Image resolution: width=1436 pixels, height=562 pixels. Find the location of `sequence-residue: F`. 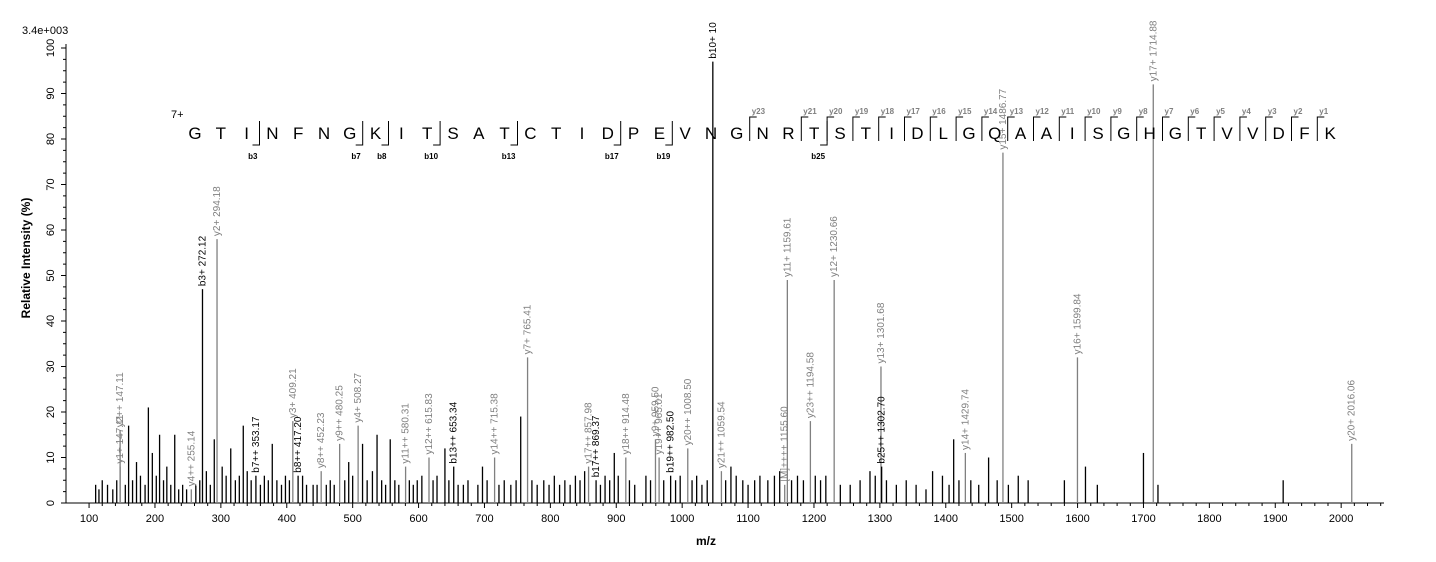

sequence-residue: F is located at coordinates (1304, 133).